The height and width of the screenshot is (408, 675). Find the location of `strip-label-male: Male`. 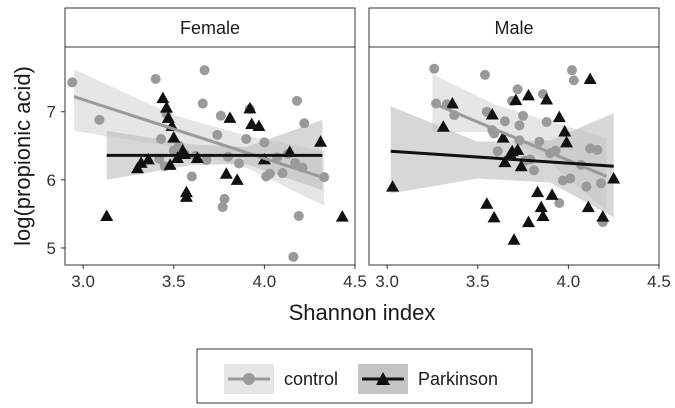

strip-label-male: Male is located at coordinates (513, 28).